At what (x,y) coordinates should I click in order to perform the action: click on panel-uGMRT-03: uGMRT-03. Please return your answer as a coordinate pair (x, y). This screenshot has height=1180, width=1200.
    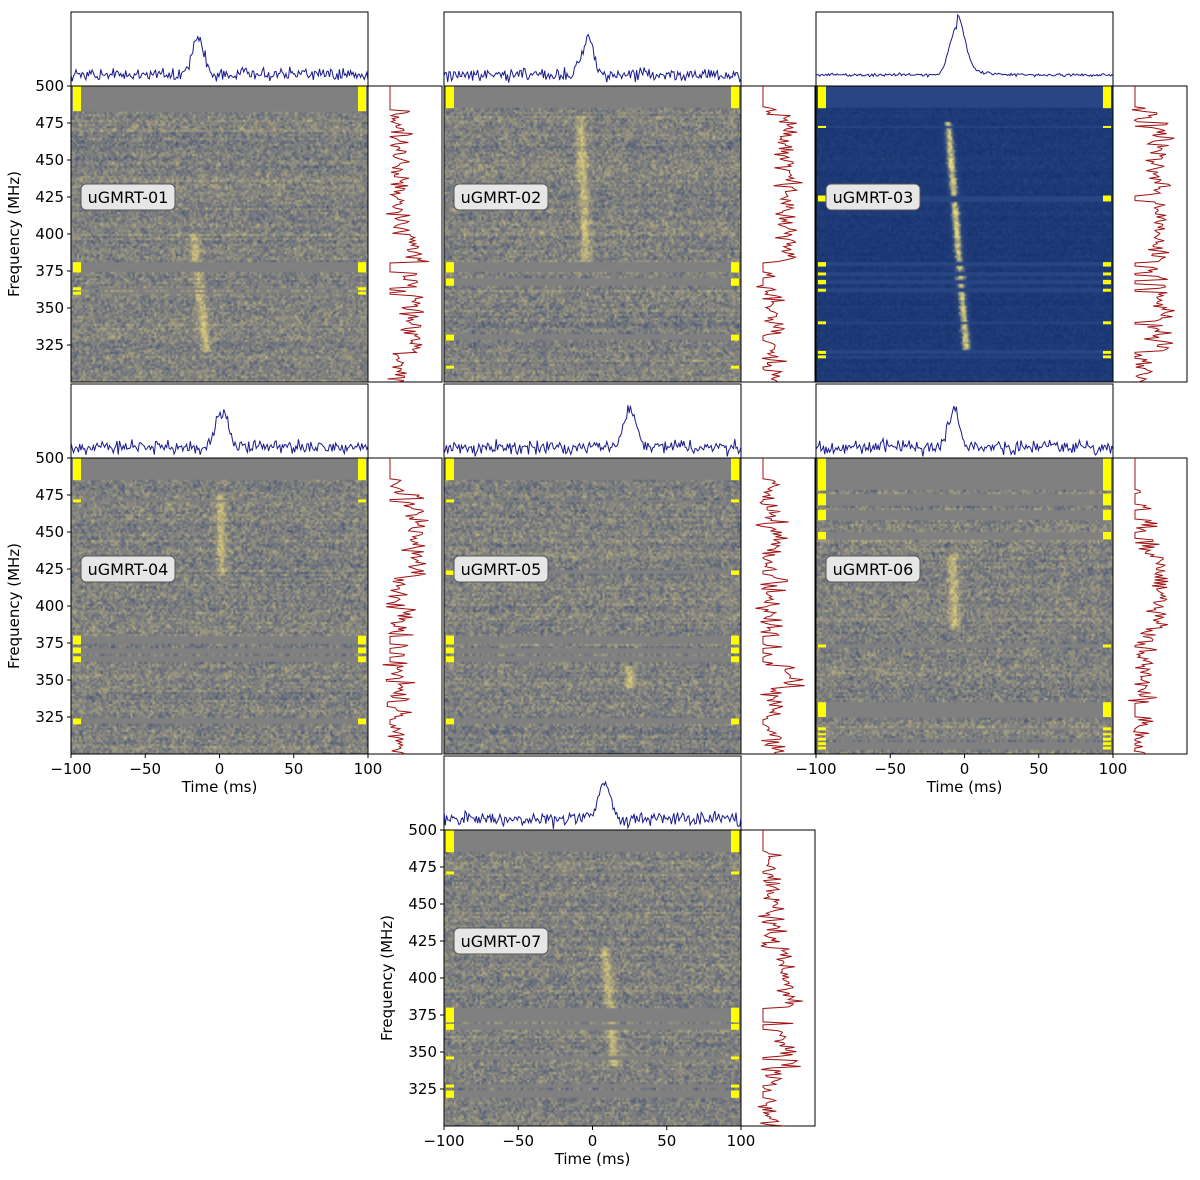
    Looking at the image, I should click on (1001, 197).